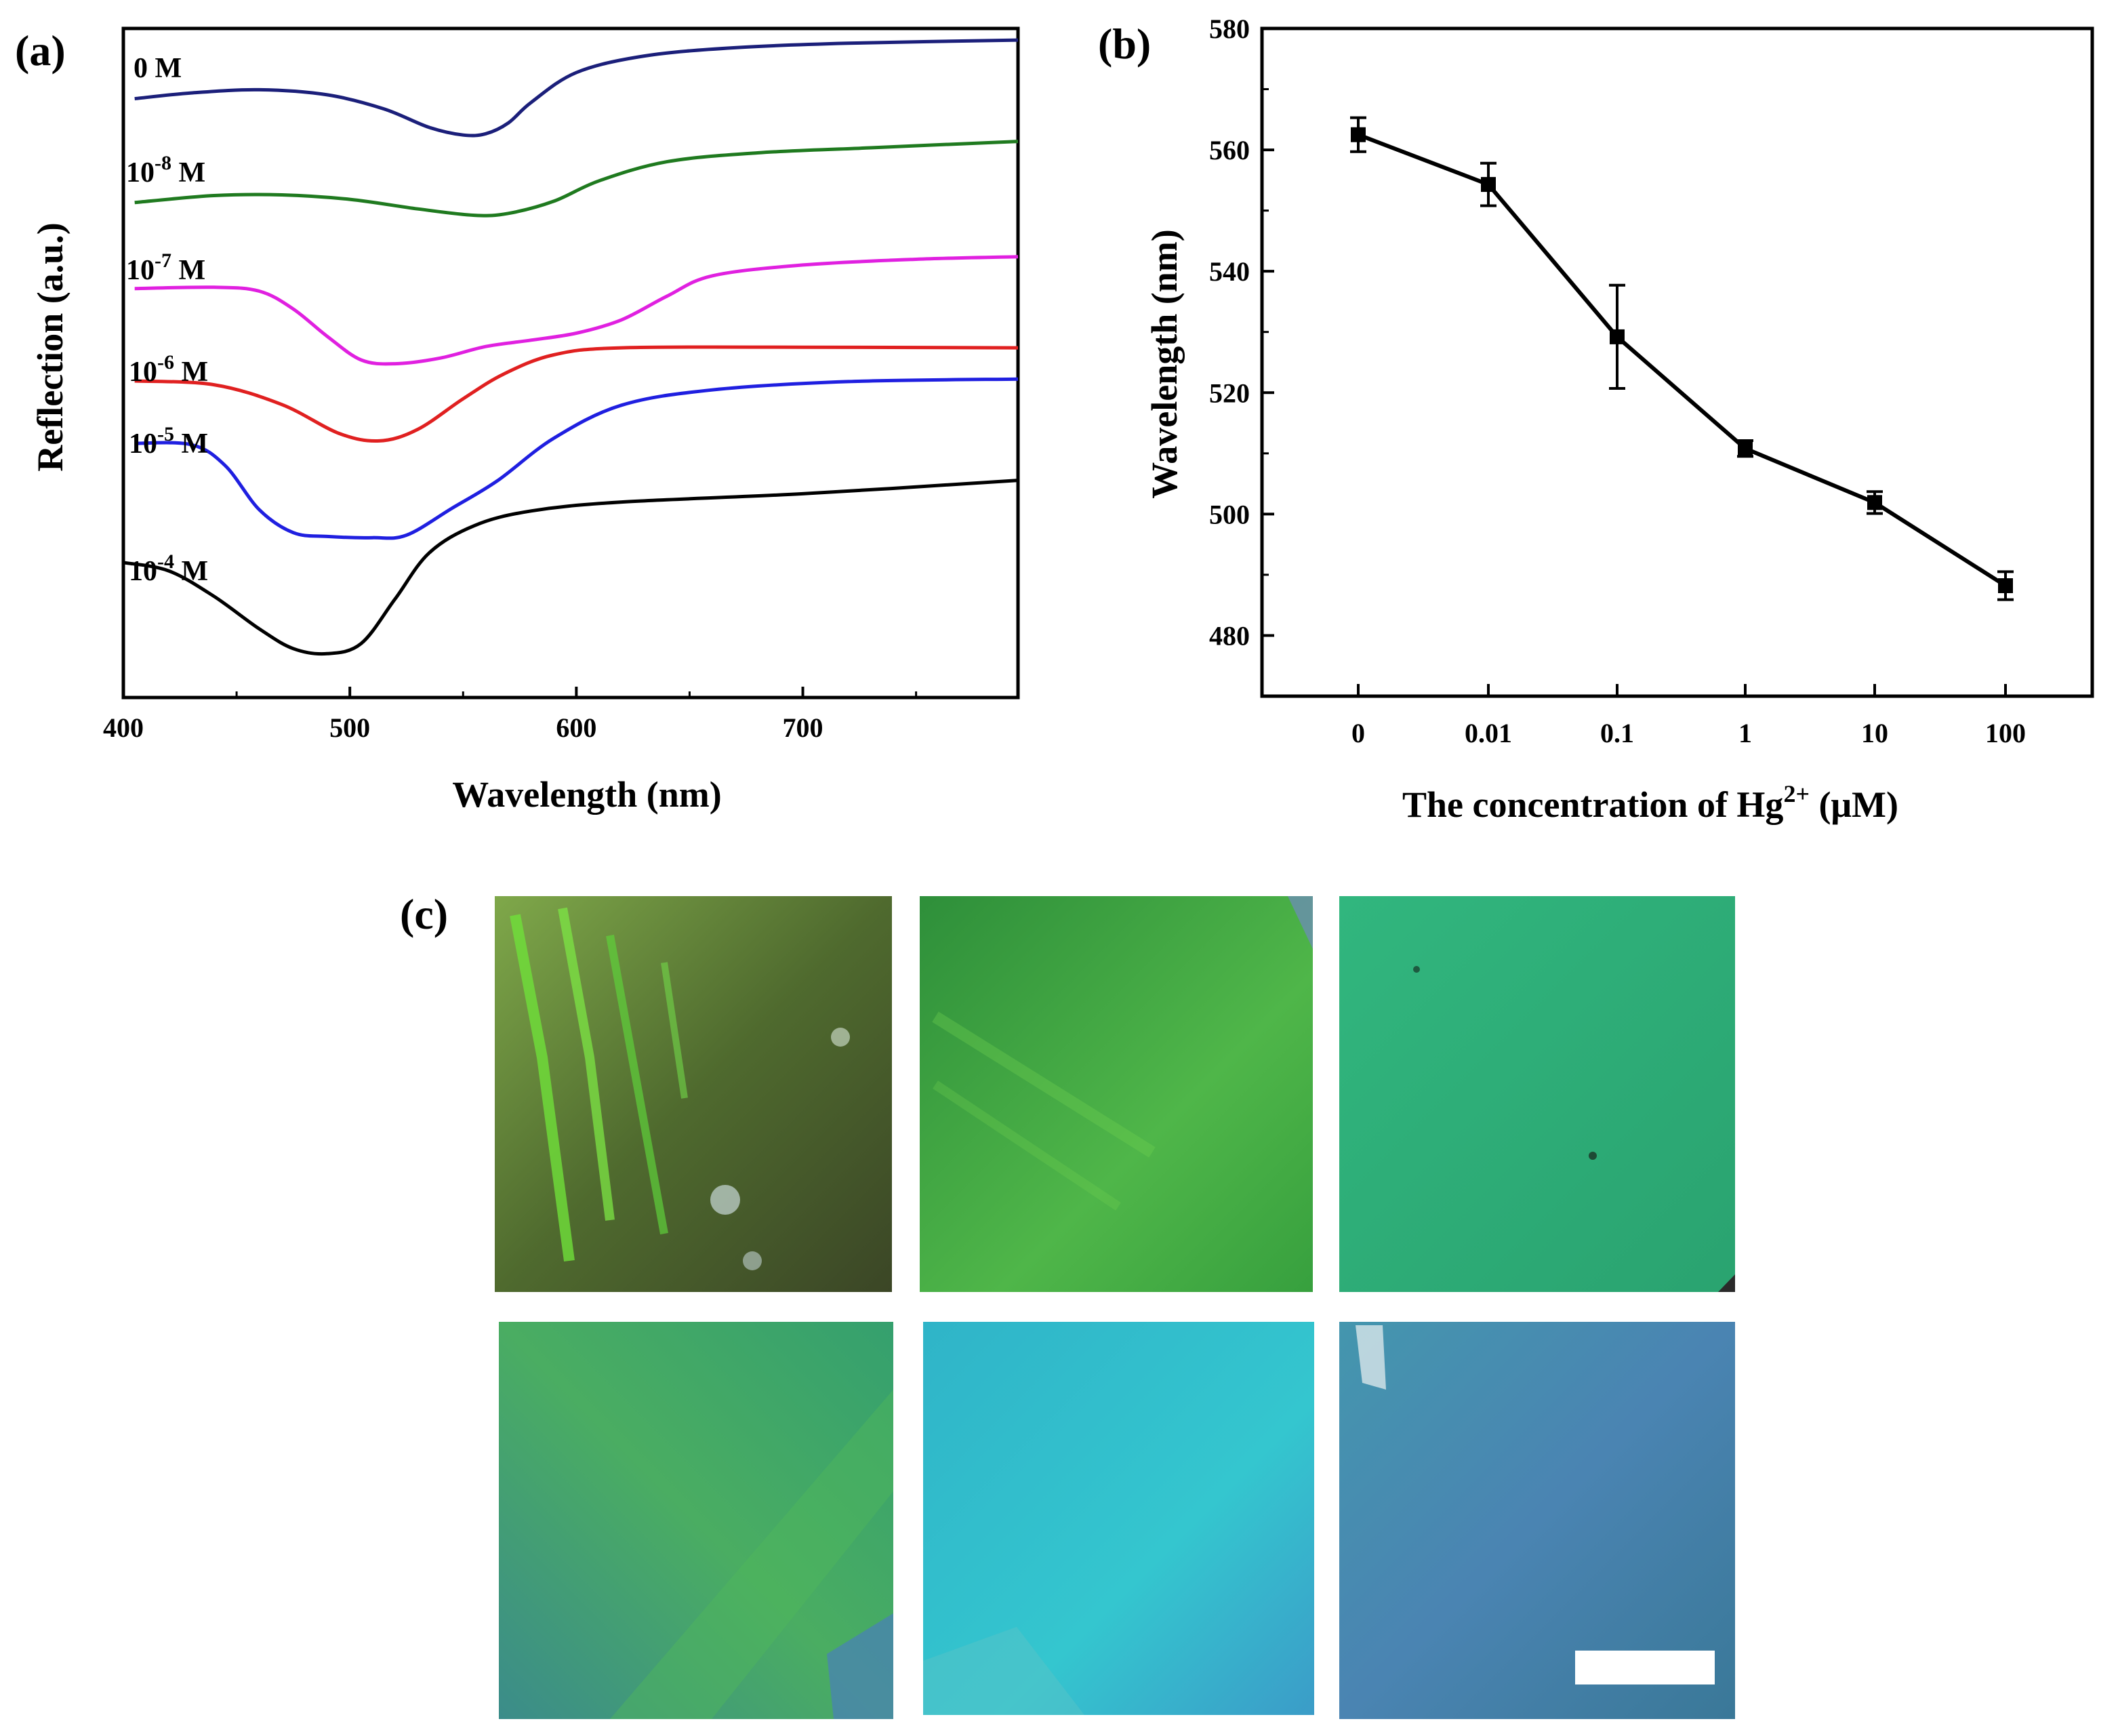  Describe the element at coordinates (1618, 336) in the screenshot. I see `data-point-0.1` at that location.